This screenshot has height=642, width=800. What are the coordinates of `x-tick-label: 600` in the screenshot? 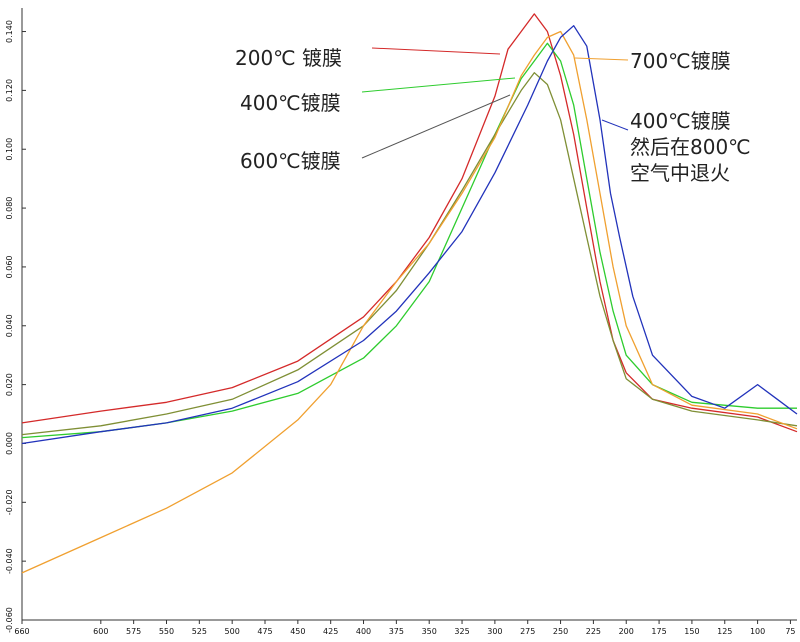 It's located at (100, 631).